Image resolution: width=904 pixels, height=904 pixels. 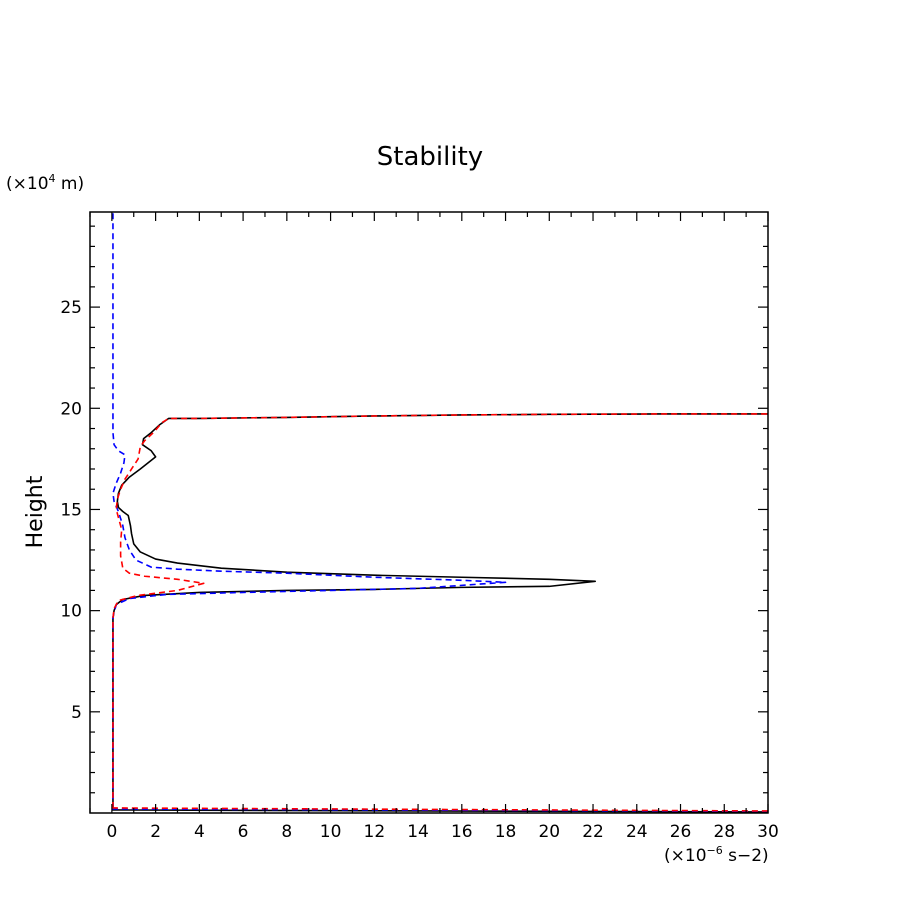 I want to click on x-tick-label: 10, so click(x=331, y=832).